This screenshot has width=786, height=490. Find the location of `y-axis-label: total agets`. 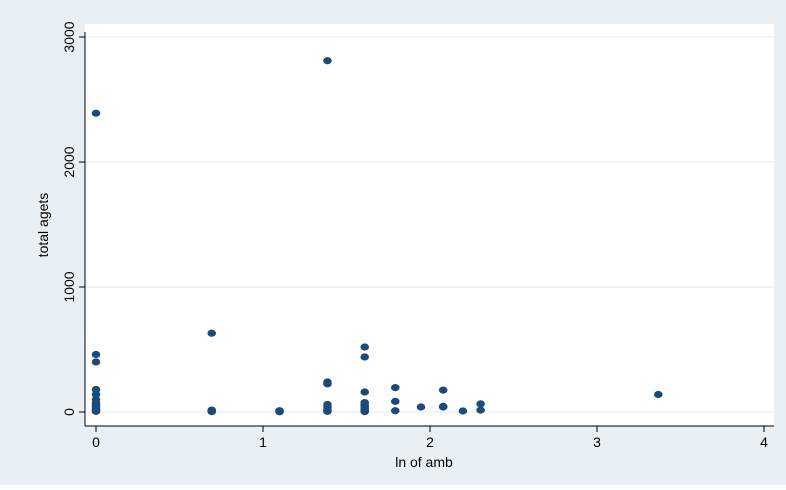

y-axis-label: total agets is located at coordinates (43, 225).